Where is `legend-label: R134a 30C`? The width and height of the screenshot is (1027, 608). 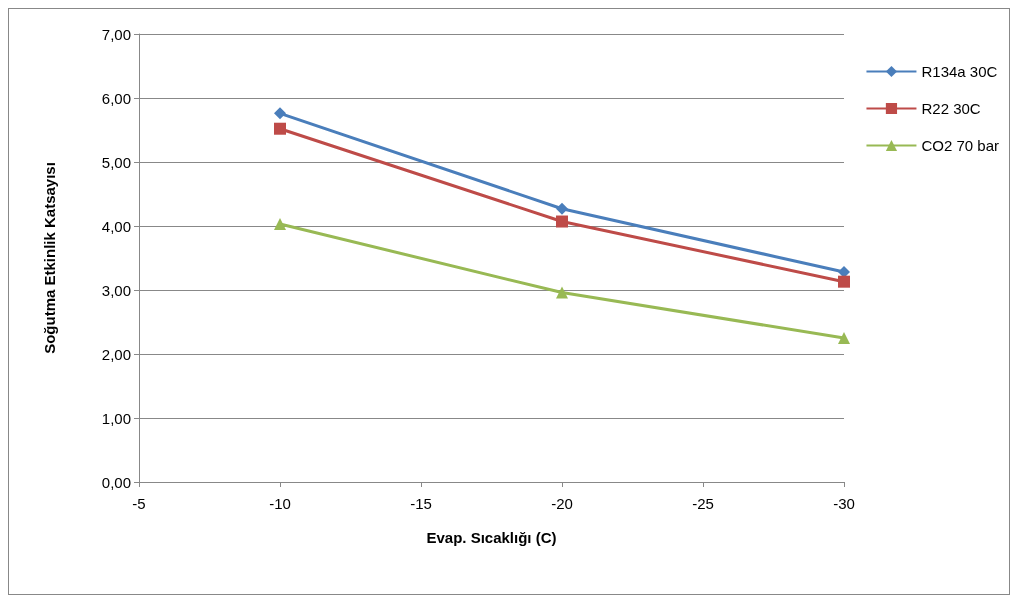
legend-label: R134a 30C is located at coordinates (959, 71).